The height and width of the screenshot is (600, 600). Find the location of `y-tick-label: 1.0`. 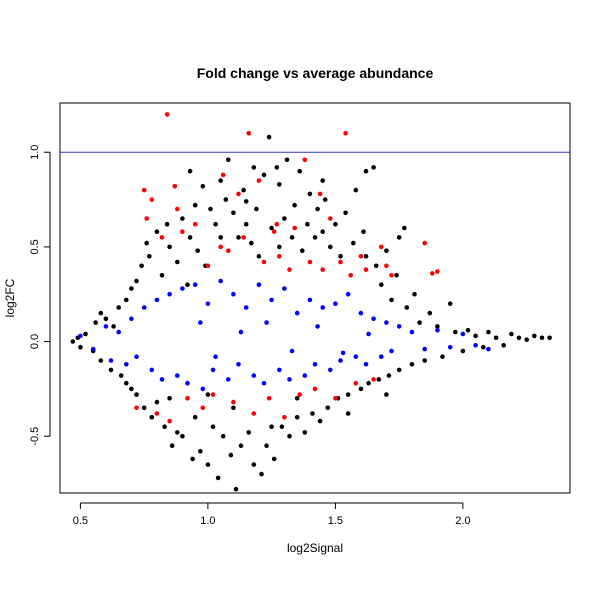

y-tick-label: 1.0 is located at coordinates (35, 152).